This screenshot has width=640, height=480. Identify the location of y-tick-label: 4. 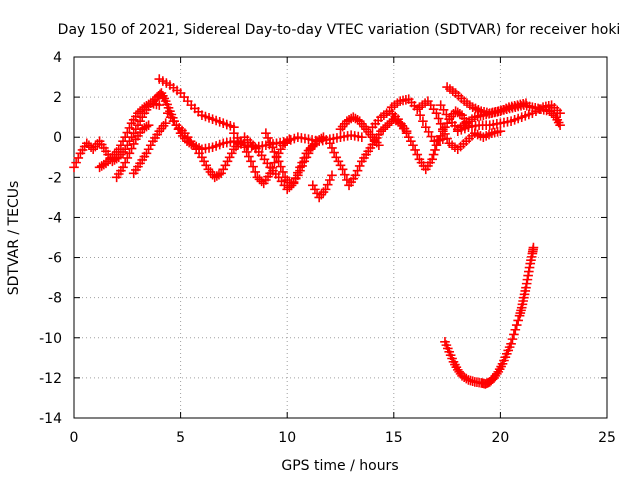
(57, 58).